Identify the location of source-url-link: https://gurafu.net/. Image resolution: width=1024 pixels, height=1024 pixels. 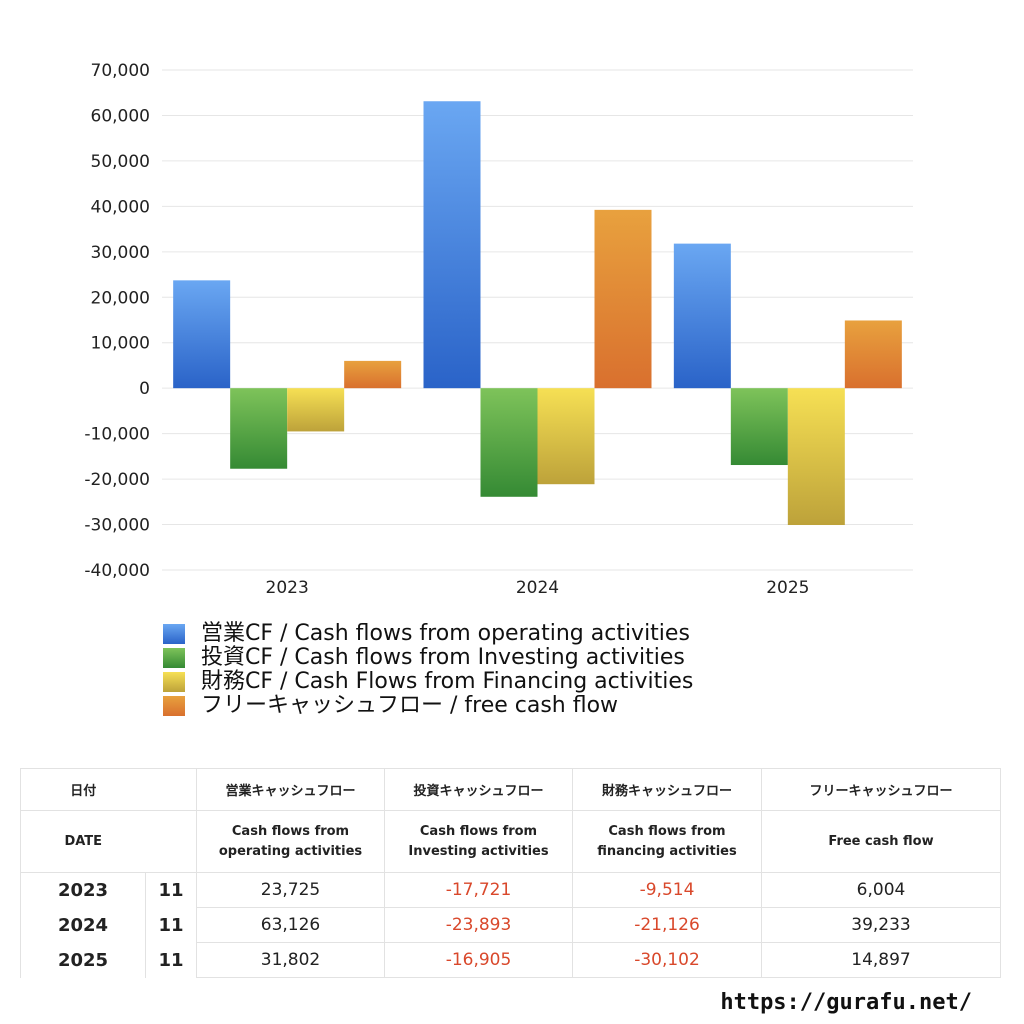
(846, 1002).